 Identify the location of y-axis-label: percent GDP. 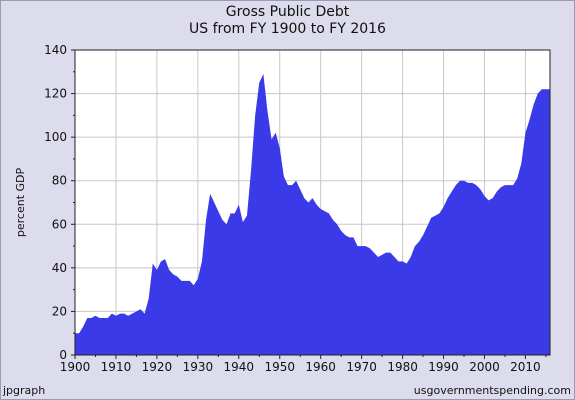
(20, 203).